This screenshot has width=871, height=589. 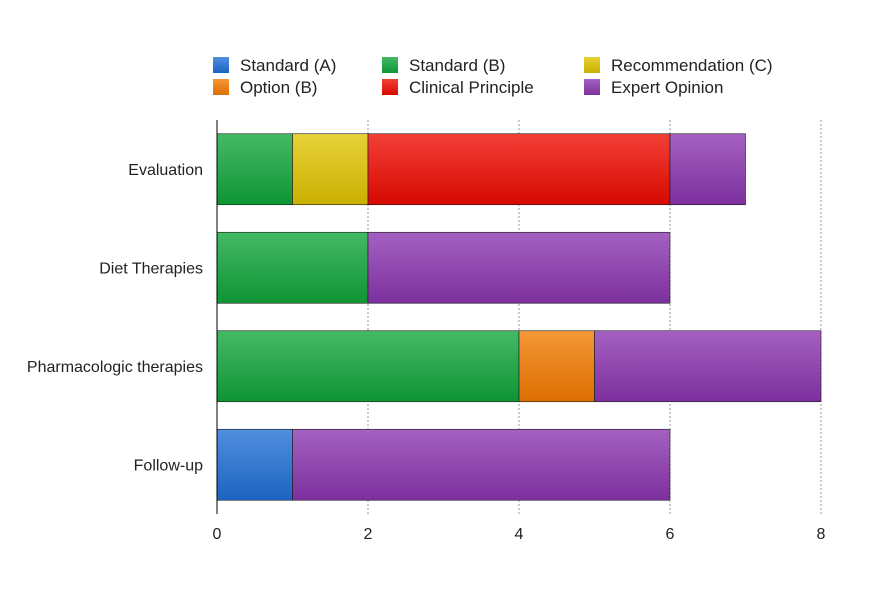 What do you see at coordinates (292, 267) in the screenshot?
I see `bar-diet-therapies-standard-b` at bounding box center [292, 267].